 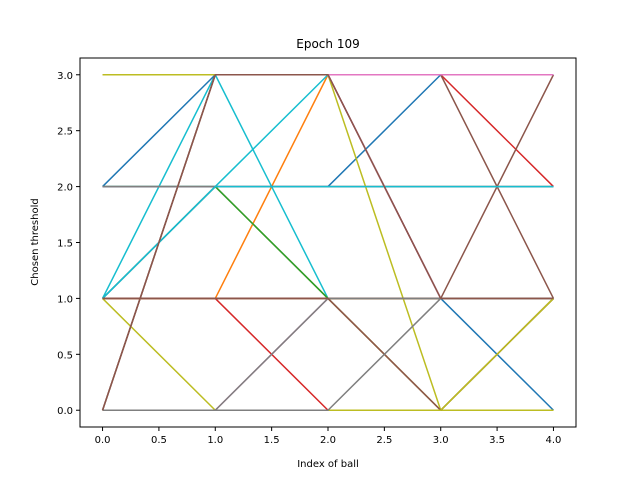 What do you see at coordinates (554, 440) in the screenshot?
I see `x-tick-label: 4.0` at bounding box center [554, 440].